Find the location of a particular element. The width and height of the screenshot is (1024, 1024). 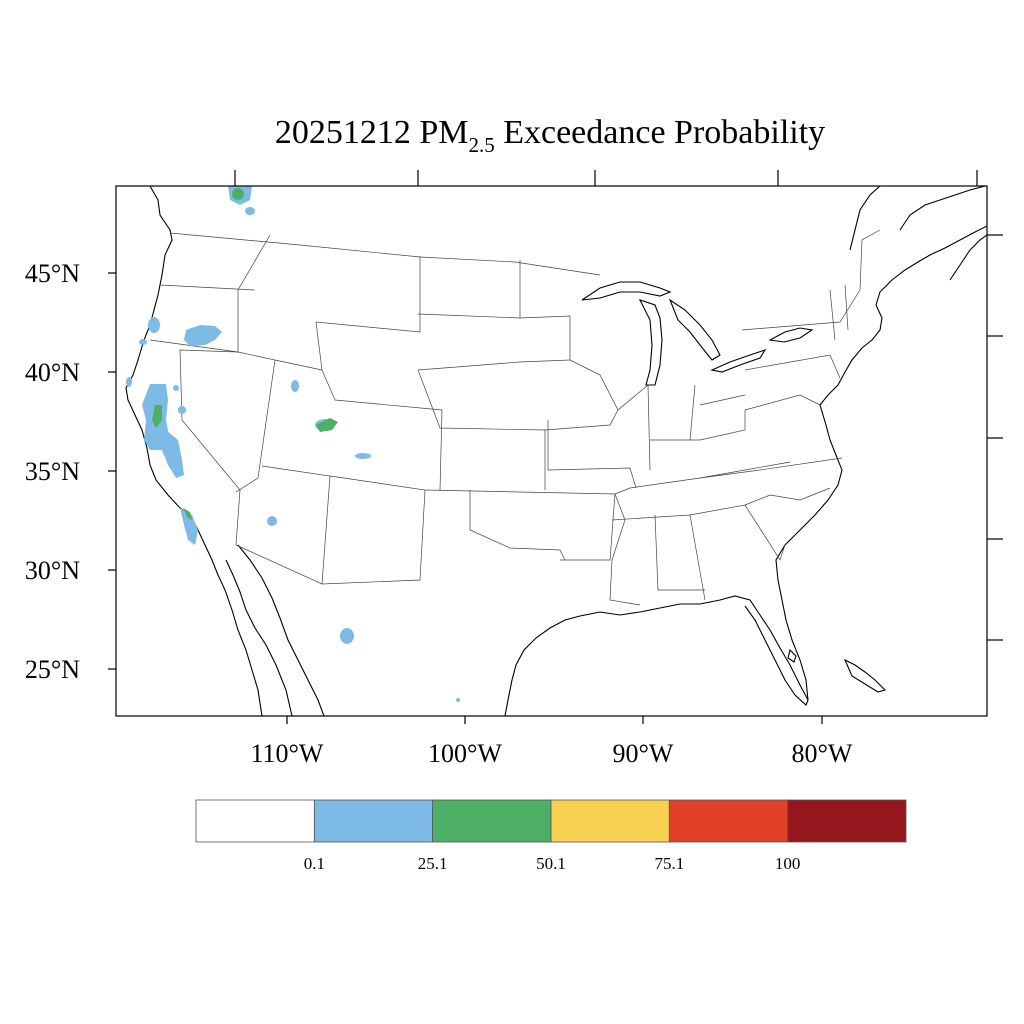

lat-ticks-right is located at coordinates (995, 437).